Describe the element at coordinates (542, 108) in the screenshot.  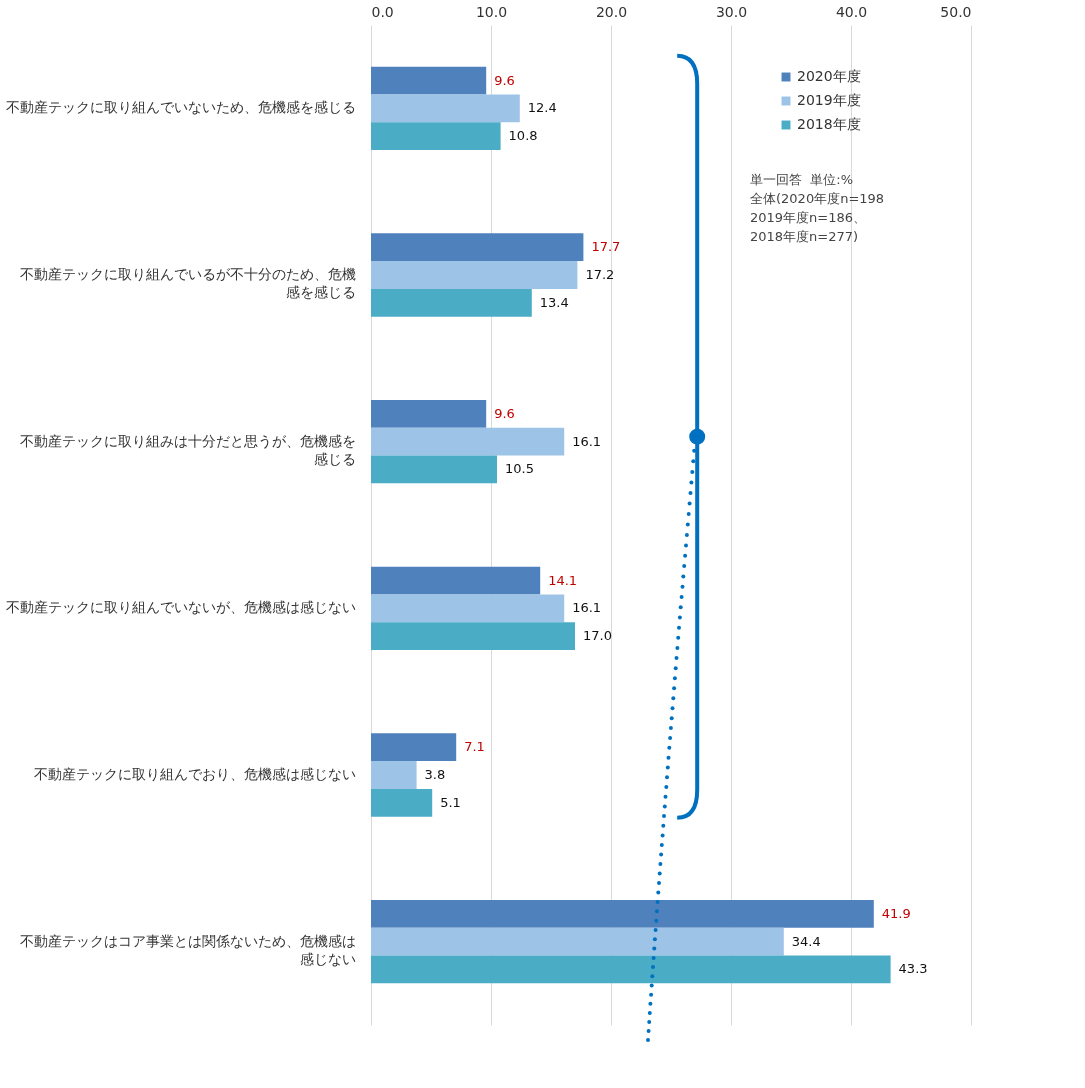
I see `data-label: 12.4` at that location.